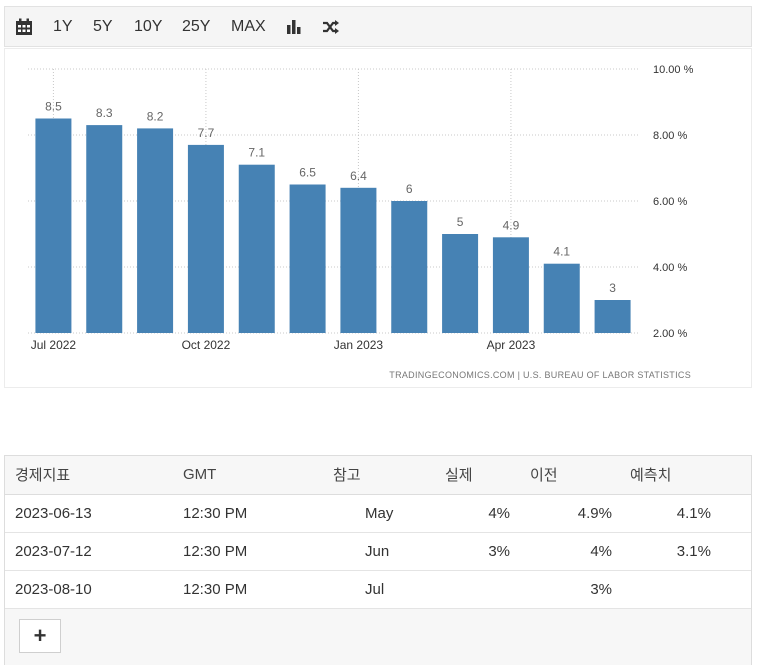 The height and width of the screenshot is (672, 760). Describe the element at coordinates (103, 26) in the screenshot. I see `range-5y-button: 5Y` at that location.